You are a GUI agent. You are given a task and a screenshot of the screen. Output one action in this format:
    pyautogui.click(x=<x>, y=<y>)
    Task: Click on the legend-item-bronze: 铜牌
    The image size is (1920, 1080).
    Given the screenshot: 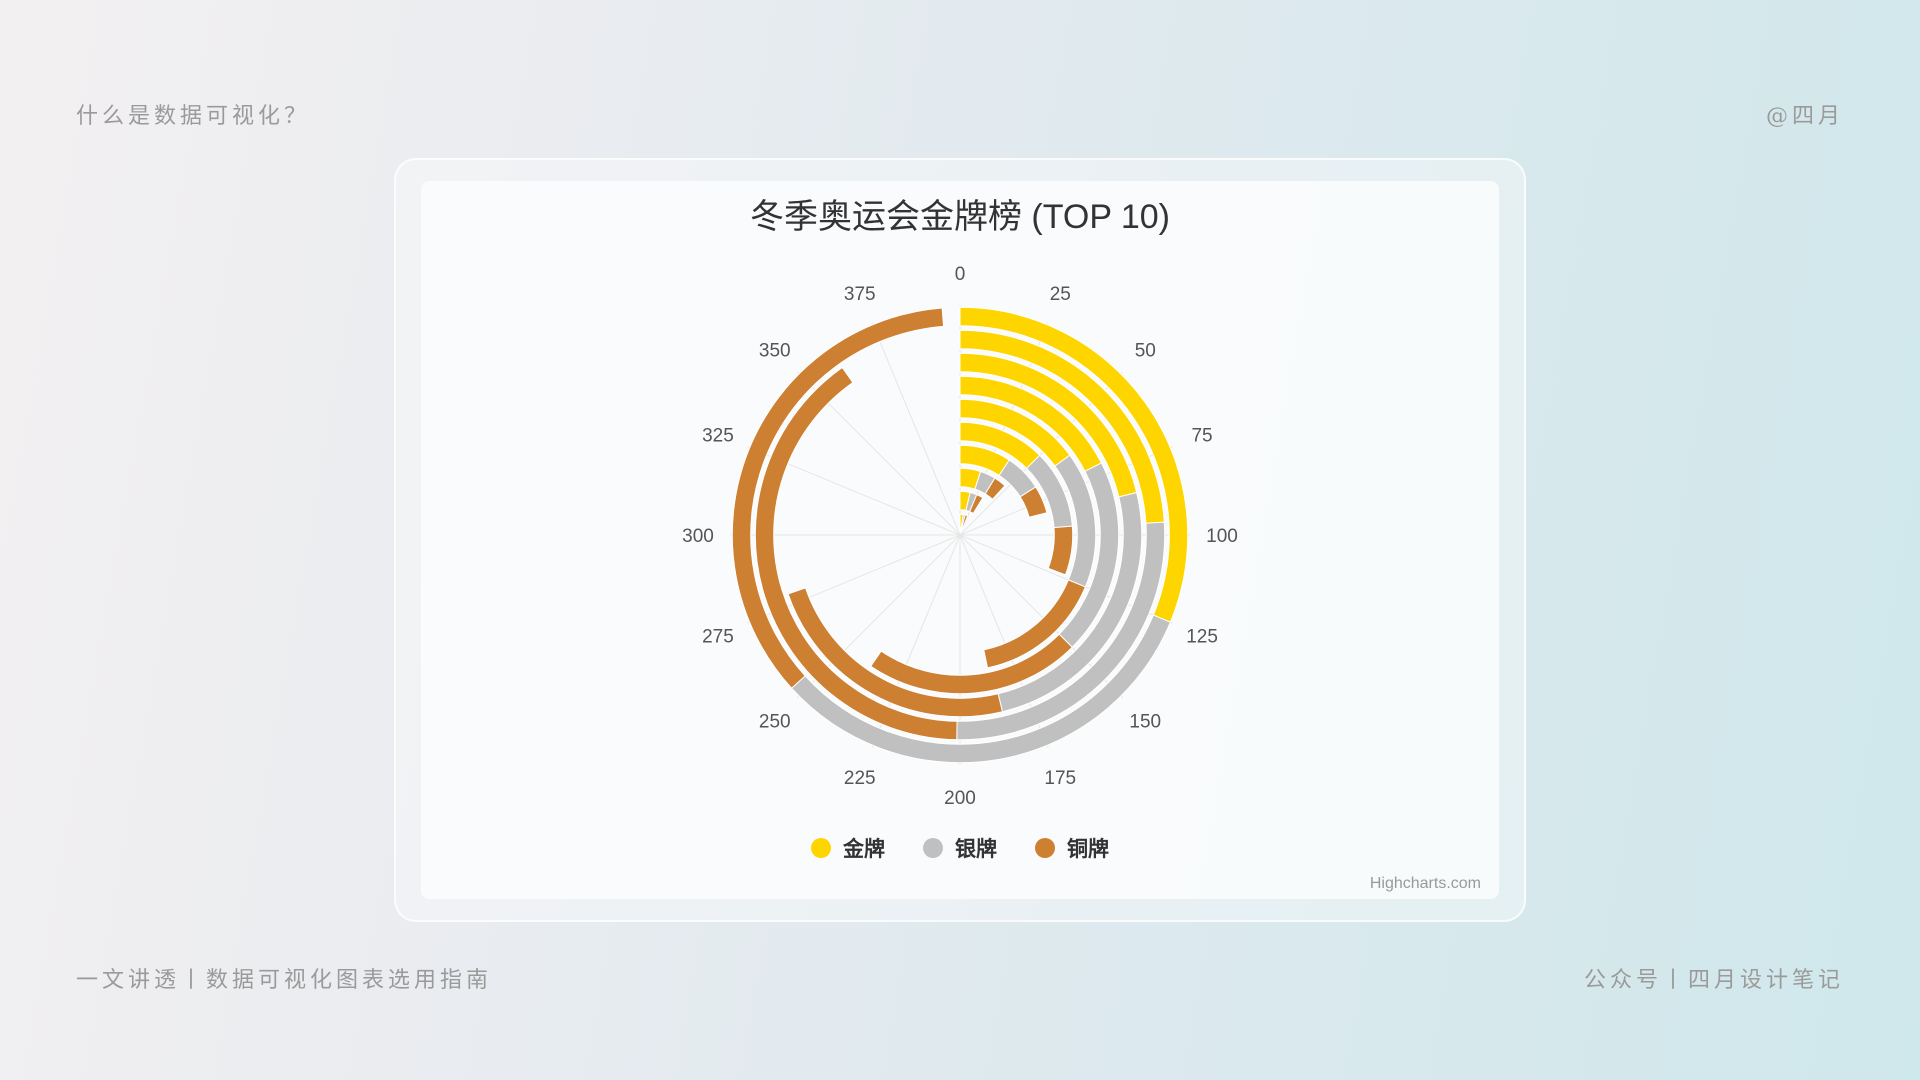 What is the action you would take?
    pyautogui.click(x=1072, y=848)
    